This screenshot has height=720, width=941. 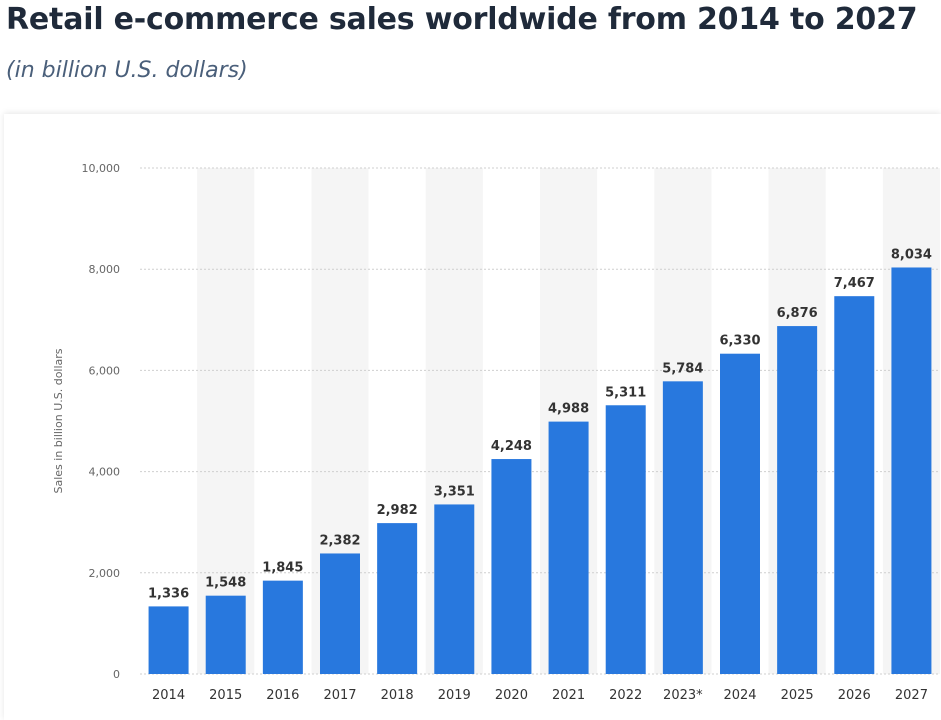 What do you see at coordinates (625, 695) in the screenshot?
I see `x-tick-label: 2022` at bounding box center [625, 695].